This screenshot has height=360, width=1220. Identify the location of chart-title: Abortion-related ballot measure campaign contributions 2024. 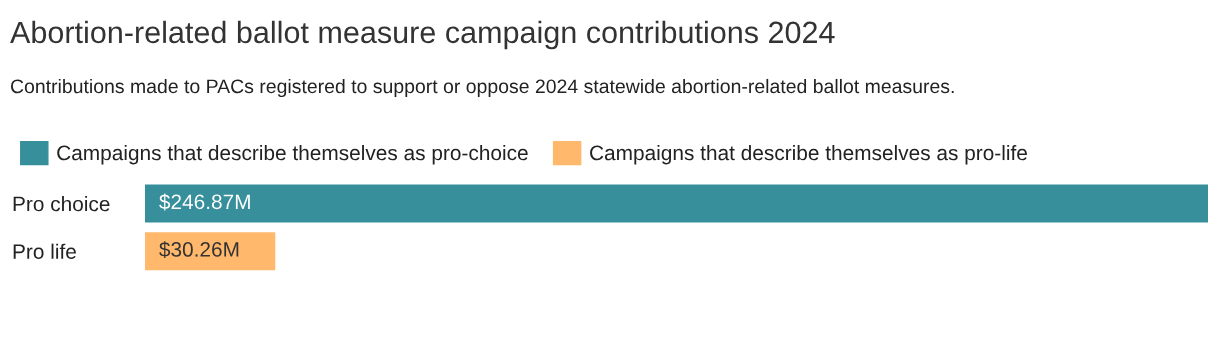
(422, 35).